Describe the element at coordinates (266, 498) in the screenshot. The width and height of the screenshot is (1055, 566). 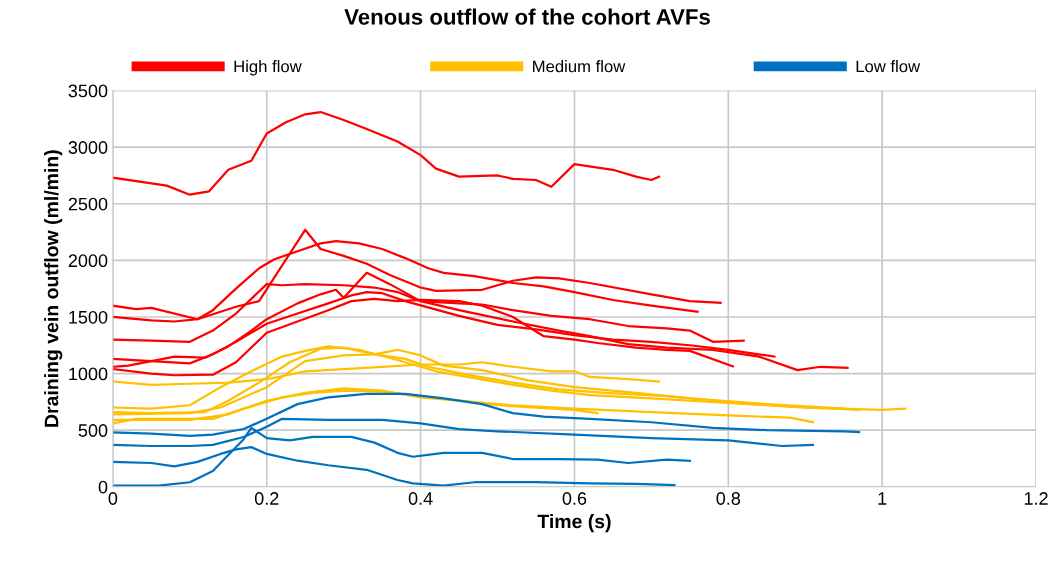
I see `x-tick-label: 0.2` at that location.